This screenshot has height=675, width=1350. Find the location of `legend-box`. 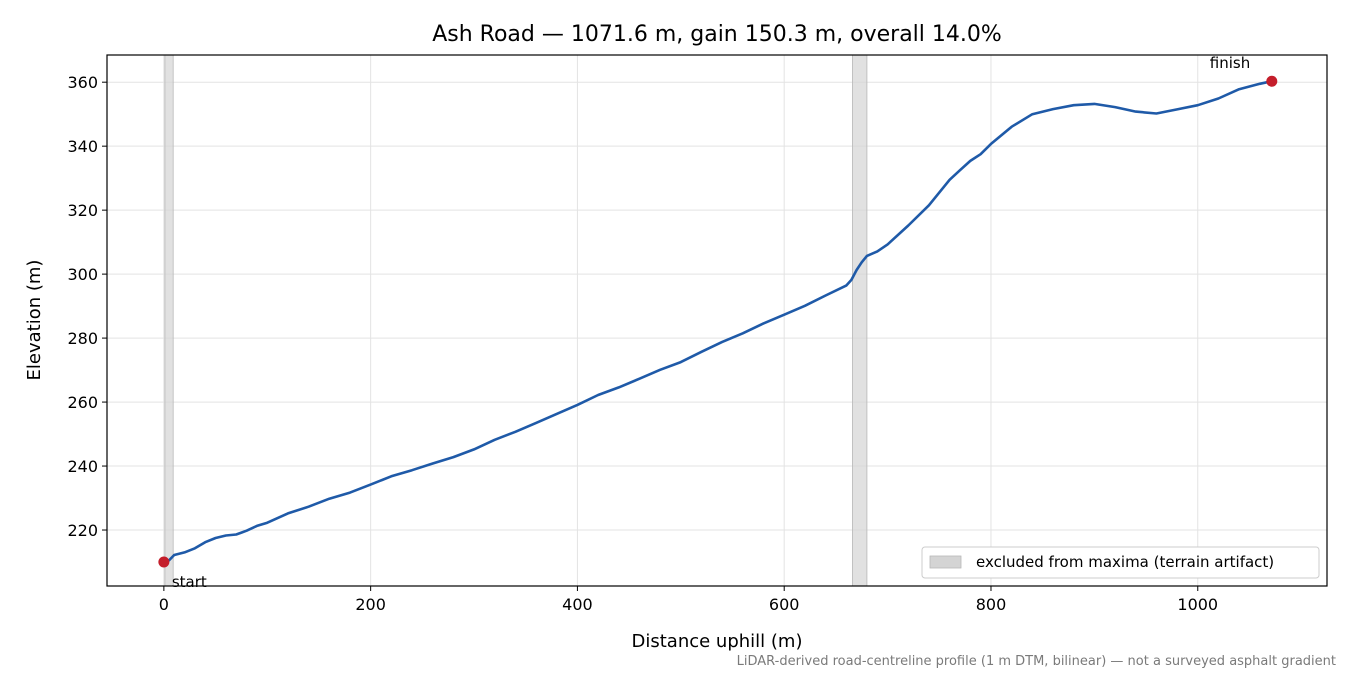

legend-box is located at coordinates (1120, 562).